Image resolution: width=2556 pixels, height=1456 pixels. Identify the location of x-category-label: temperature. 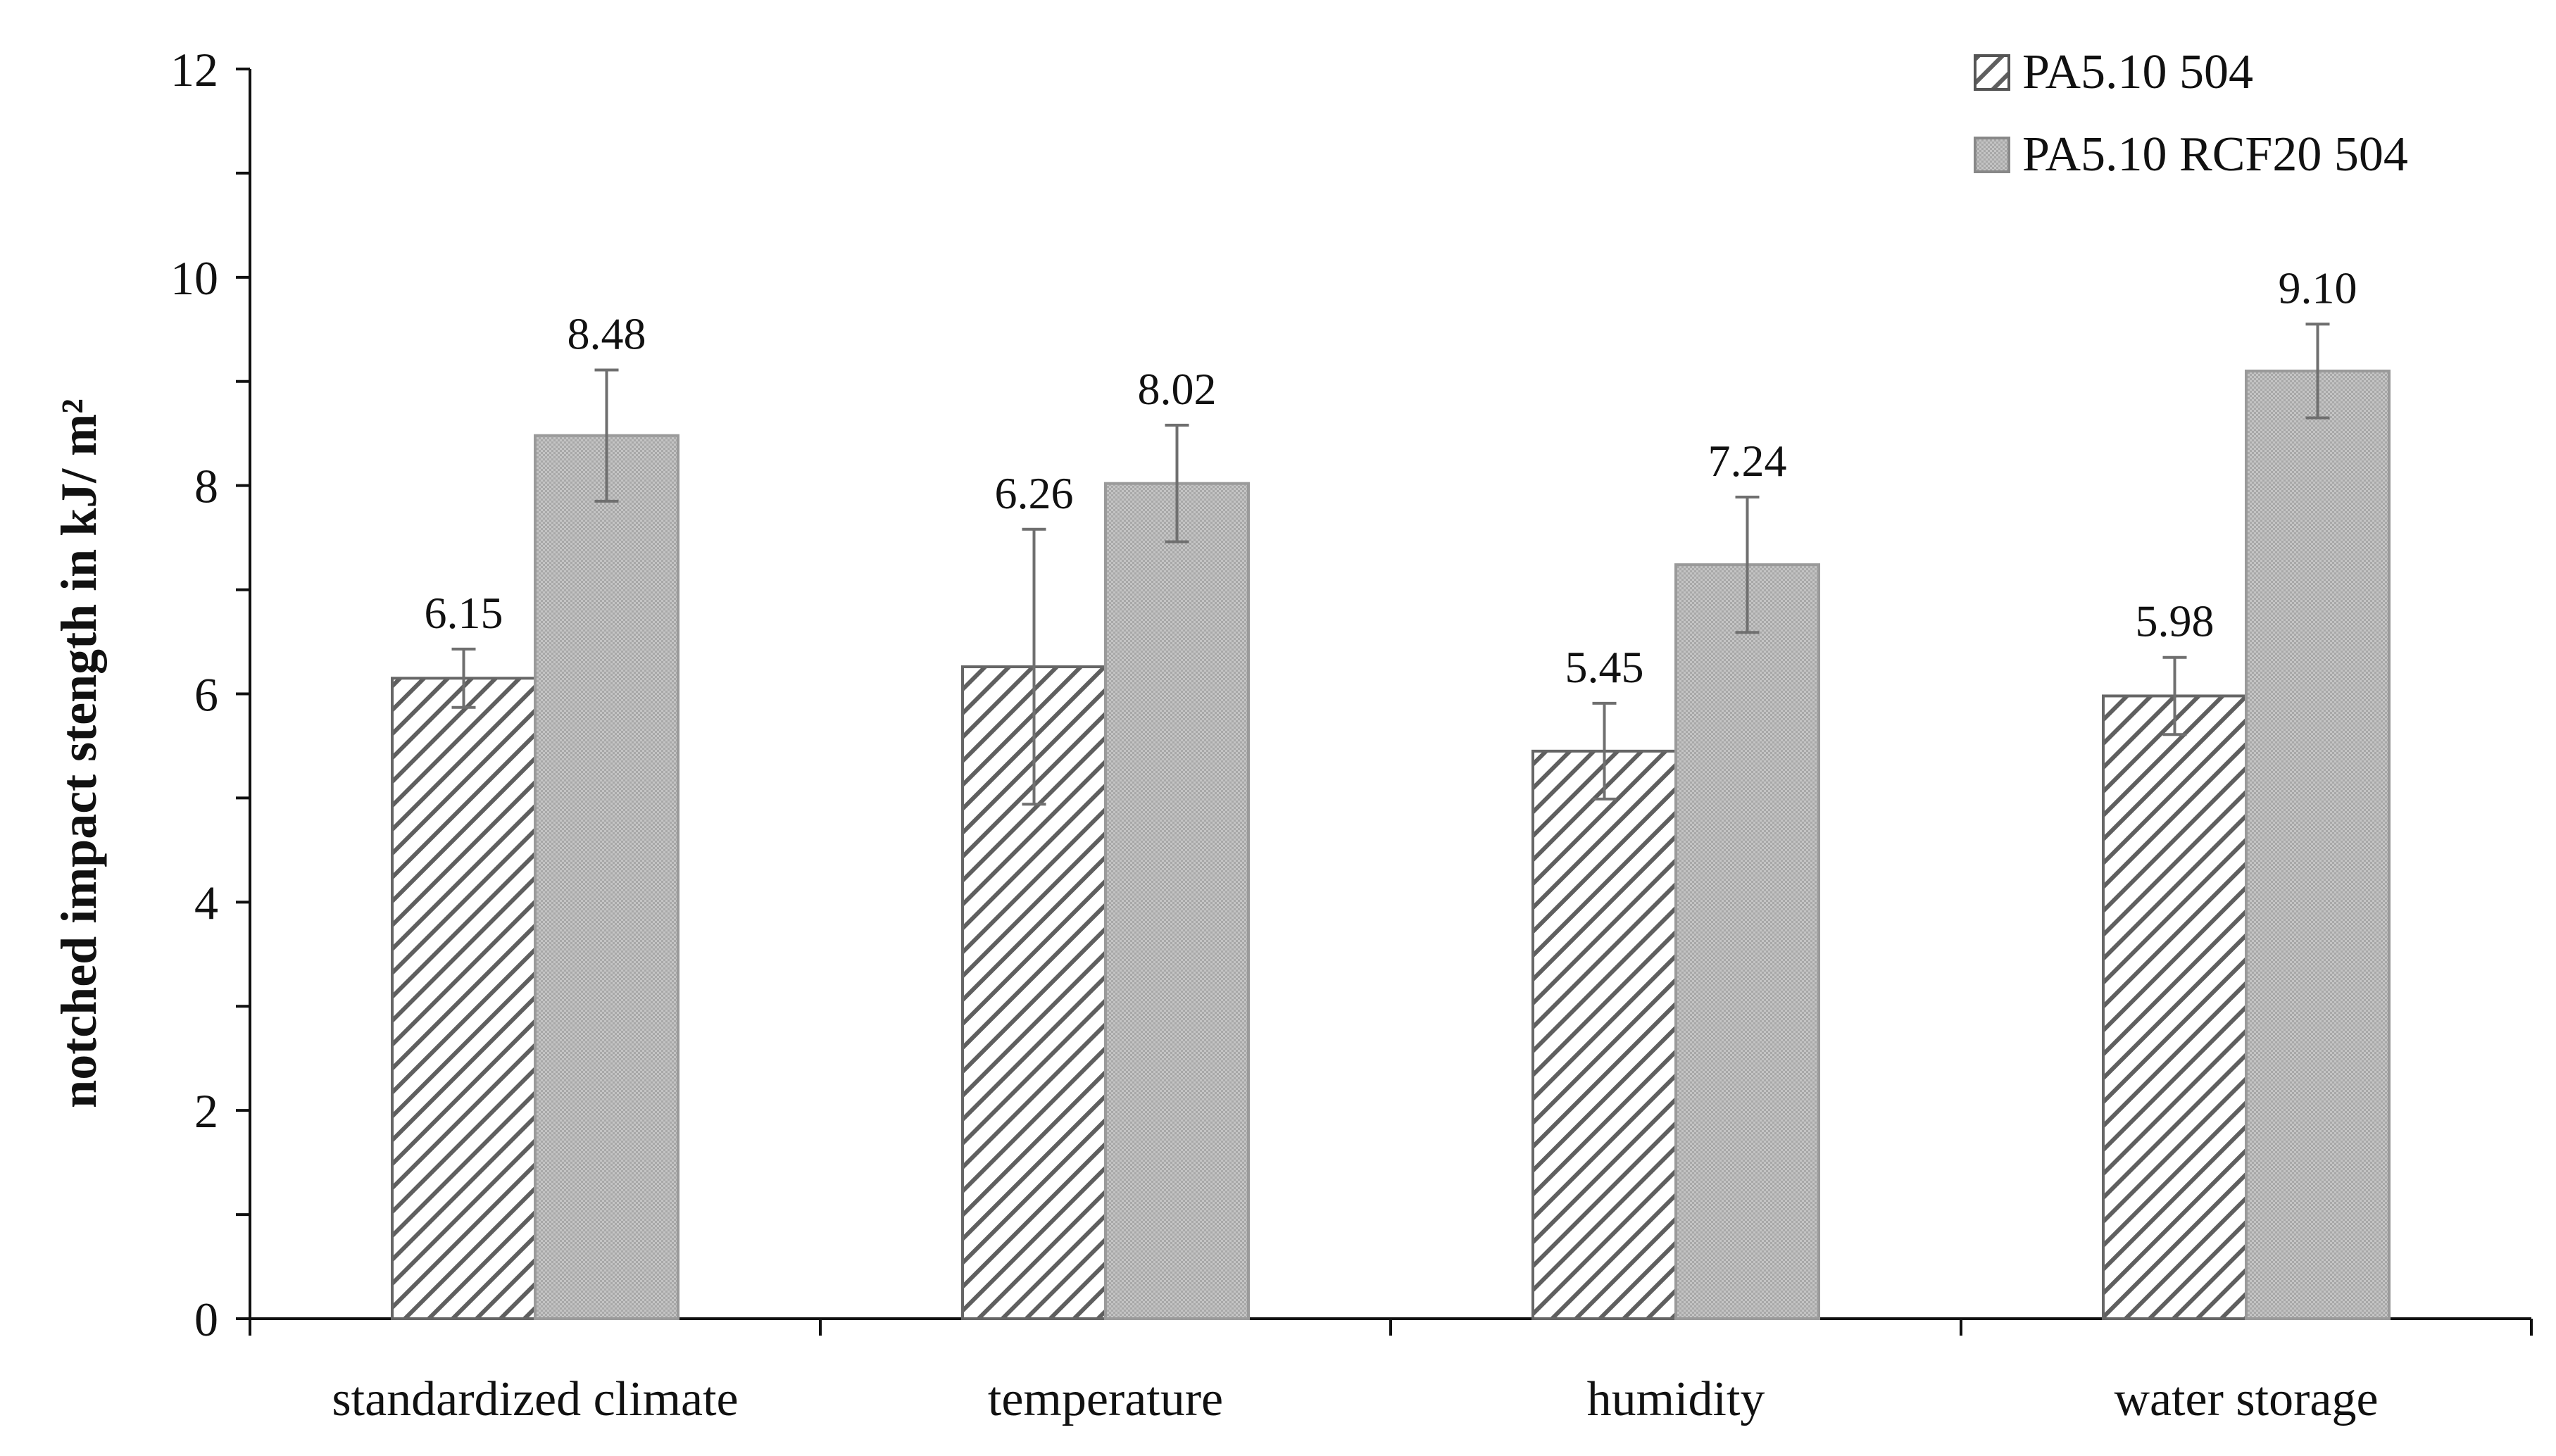
(1105, 1399).